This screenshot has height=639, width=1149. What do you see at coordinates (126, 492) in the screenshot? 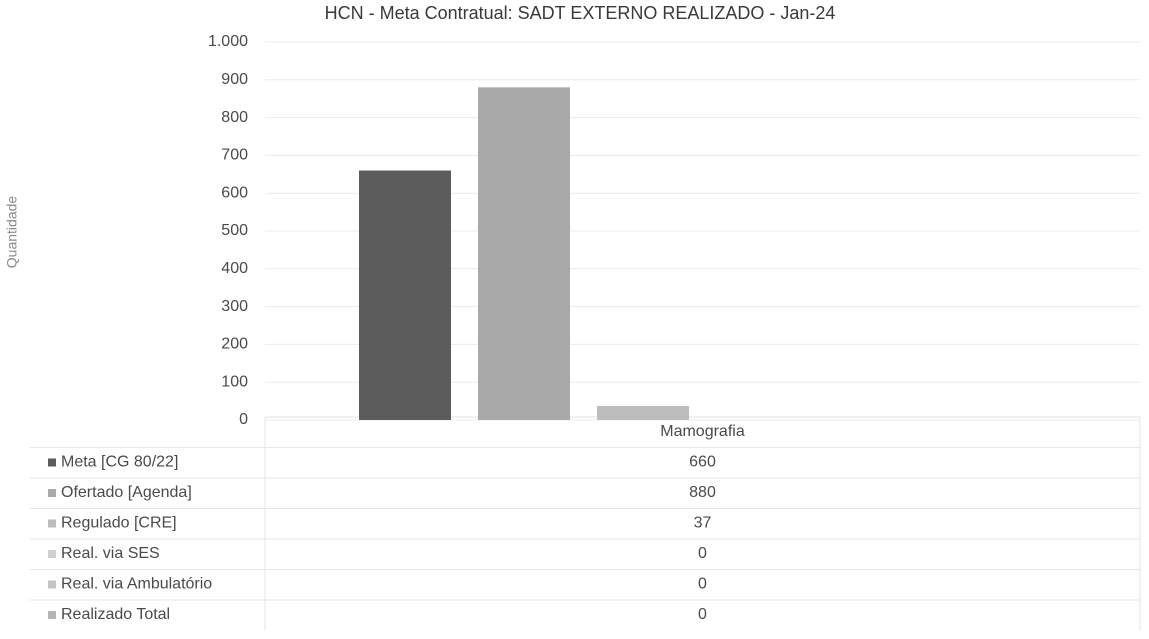
I see `legend-label: Ofertado [Agenda]` at bounding box center [126, 492].